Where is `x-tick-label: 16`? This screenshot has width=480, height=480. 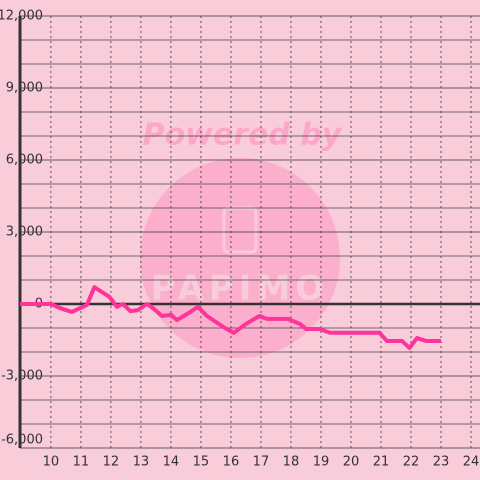
x-tick-label: 16 is located at coordinates (231, 462).